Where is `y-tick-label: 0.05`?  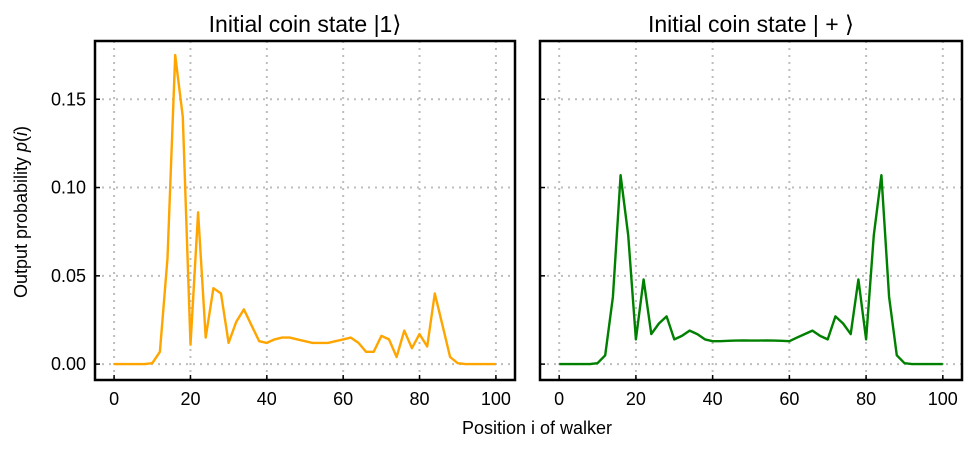
y-tick-label: 0.05 is located at coordinates (68, 276).